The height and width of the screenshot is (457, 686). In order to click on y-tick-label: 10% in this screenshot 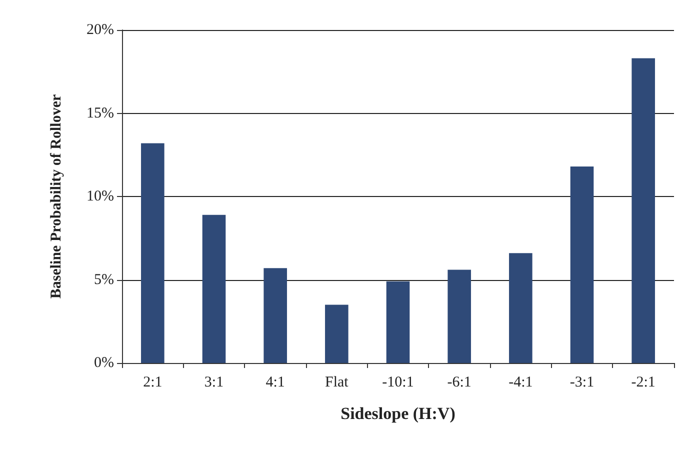, I will do `click(100, 196)`.